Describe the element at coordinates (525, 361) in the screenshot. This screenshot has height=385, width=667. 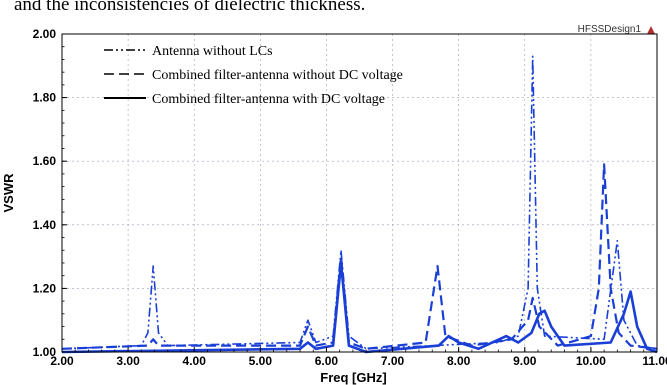
I see `x-tick-label: 9.00` at that location.